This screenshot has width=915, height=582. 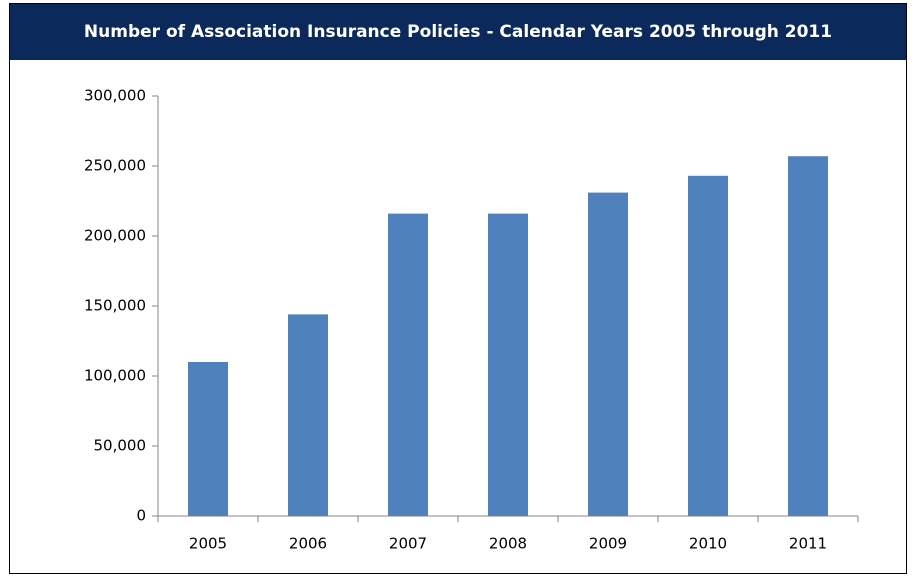 What do you see at coordinates (115, 306) in the screenshot?
I see `y-tick-label: 150,000` at bounding box center [115, 306].